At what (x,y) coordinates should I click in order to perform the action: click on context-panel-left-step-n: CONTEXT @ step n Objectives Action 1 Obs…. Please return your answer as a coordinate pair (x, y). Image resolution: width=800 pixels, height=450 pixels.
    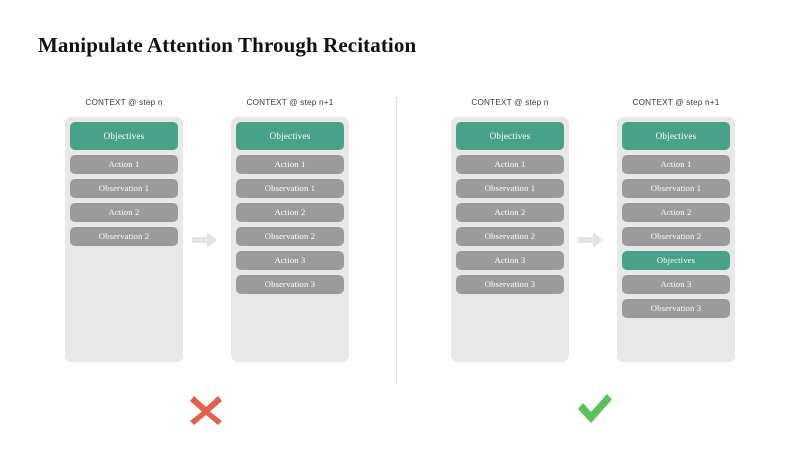
    Looking at the image, I should click on (124, 229).